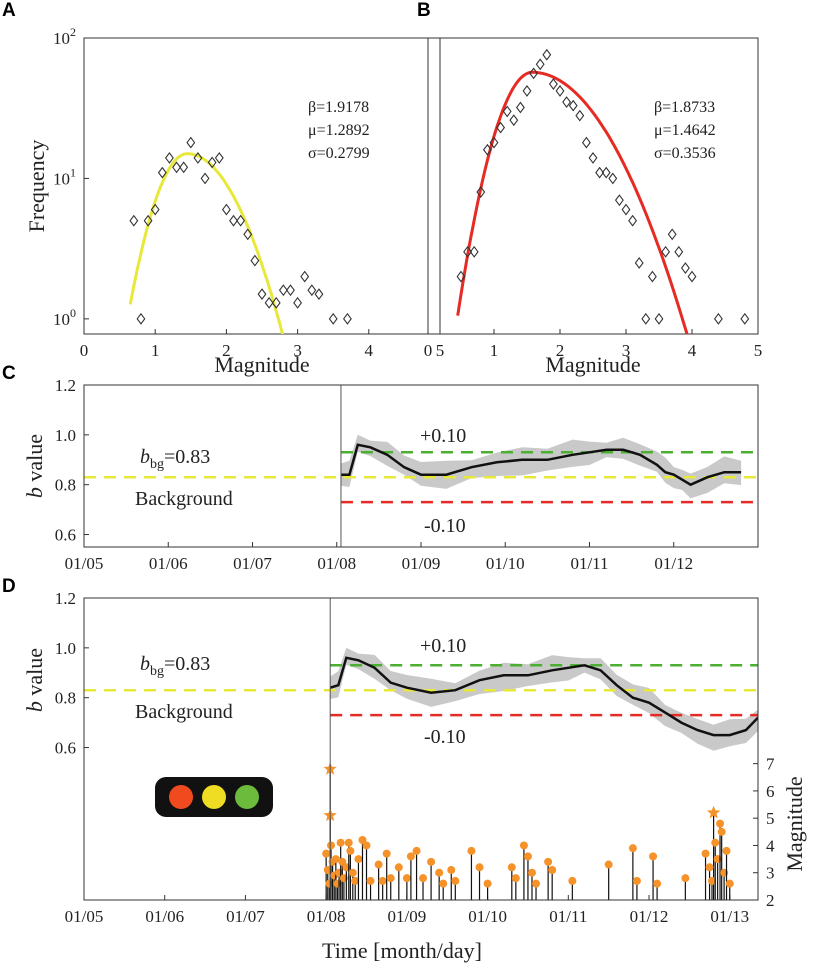 The image size is (816, 973). What do you see at coordinates (9, 10) in the screenshot?
I see `panel-label-a: A` at bounding box center [9, 10].